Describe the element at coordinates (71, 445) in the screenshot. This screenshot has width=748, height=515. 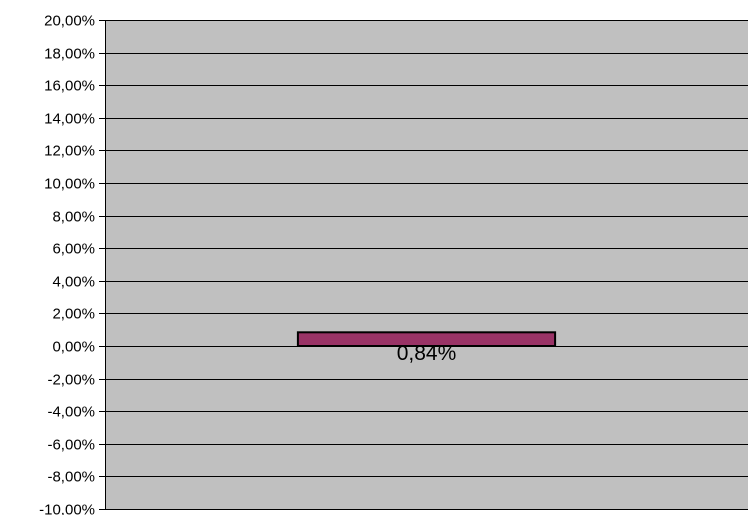
I see `y-tick-label: -6,00%` at that location.